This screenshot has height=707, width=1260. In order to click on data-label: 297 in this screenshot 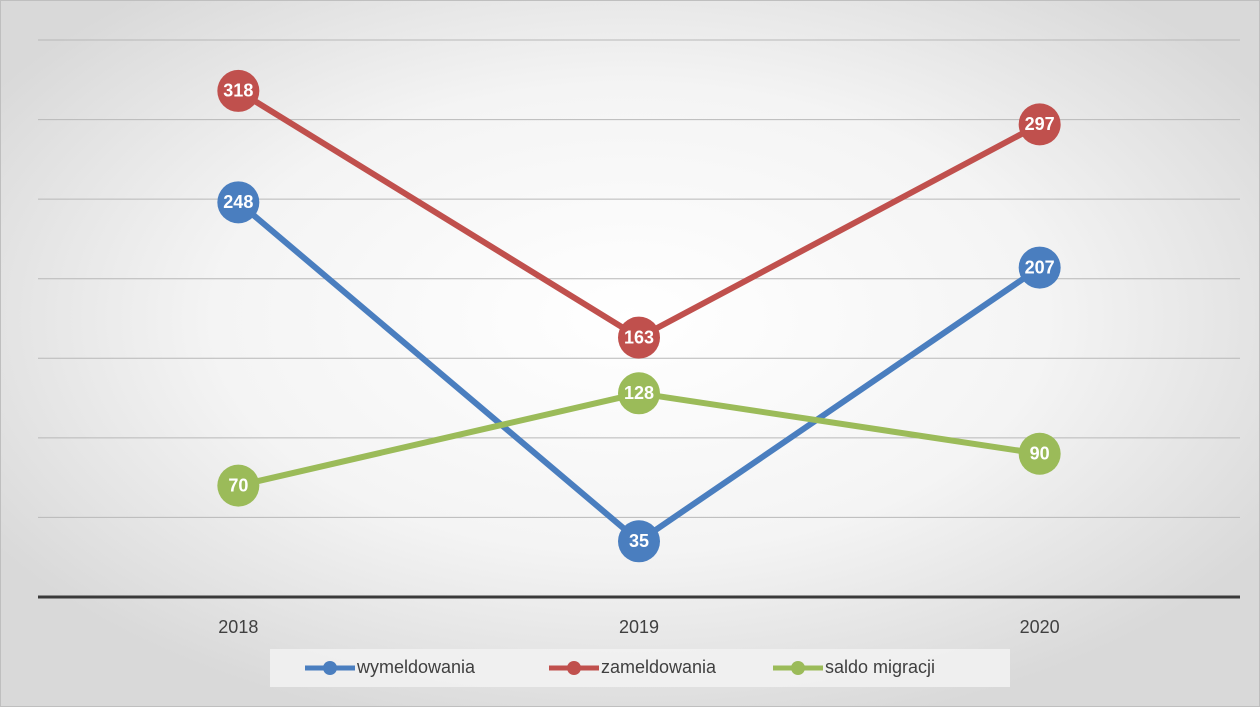, I will do `click(1040, 124)`.